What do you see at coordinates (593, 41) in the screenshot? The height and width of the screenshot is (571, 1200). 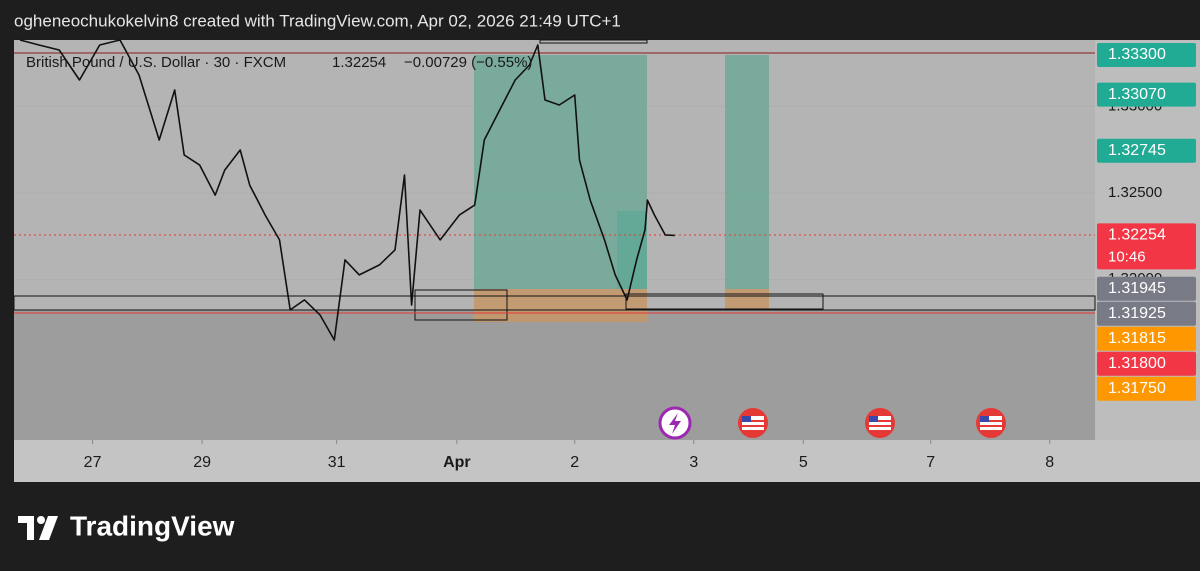 I see `top-box` at bounding box center [593, 41].